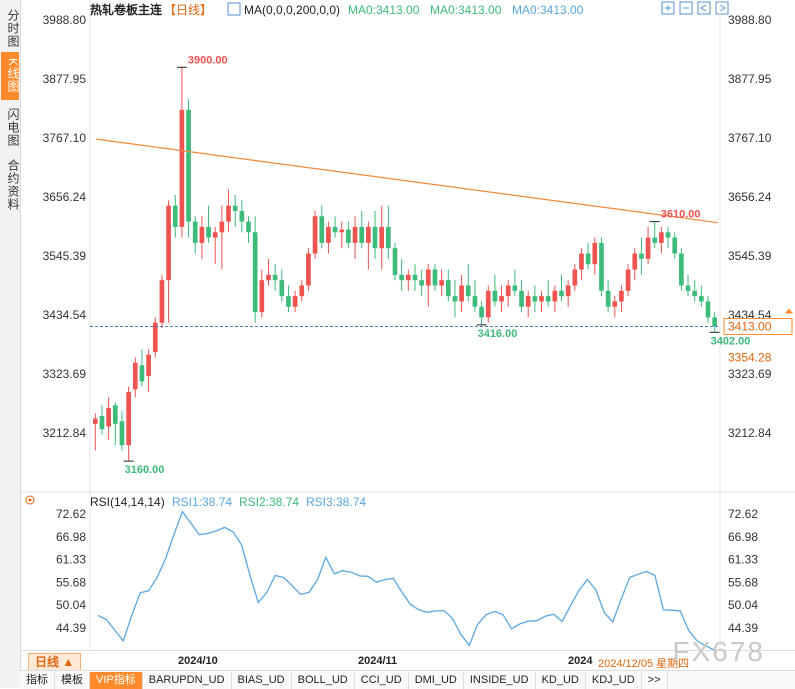 The height and width of the screenshot is (689, 795). Describe the element at coordinates (234, 9) in the screenshot. I see `ma-settings-icon` at that location.